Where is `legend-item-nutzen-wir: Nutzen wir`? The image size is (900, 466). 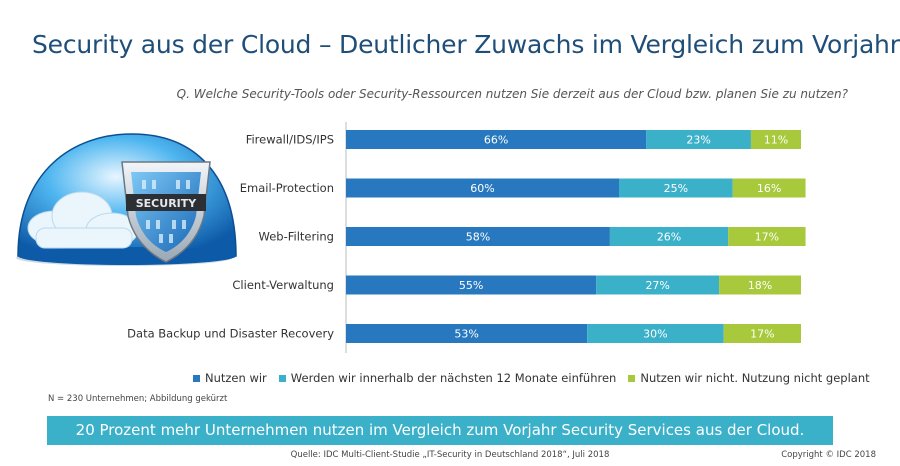
legend-item-nutzen-wir: Nutzen wir is located at coordinates (230, 378).